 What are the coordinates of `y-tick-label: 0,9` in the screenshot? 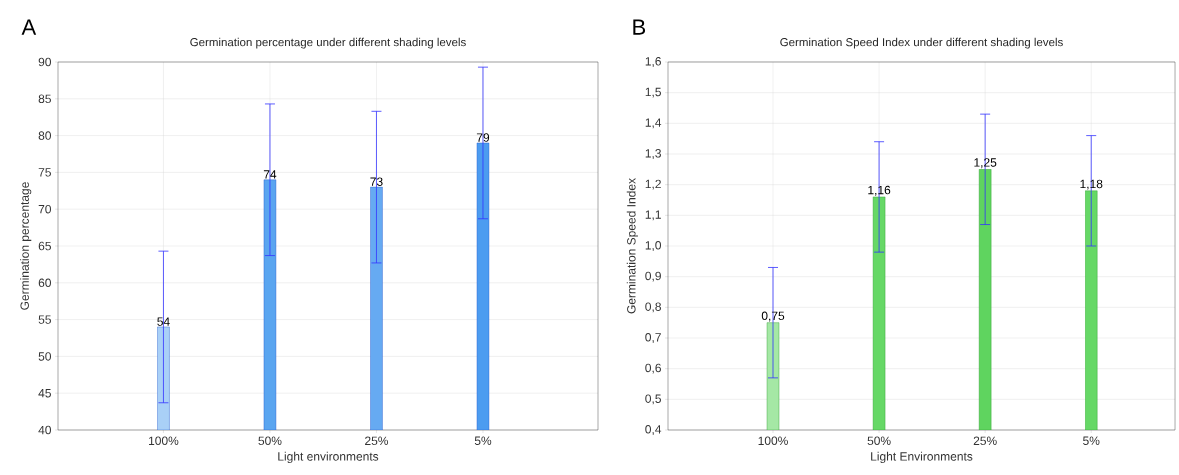 It's located at (653, 276).